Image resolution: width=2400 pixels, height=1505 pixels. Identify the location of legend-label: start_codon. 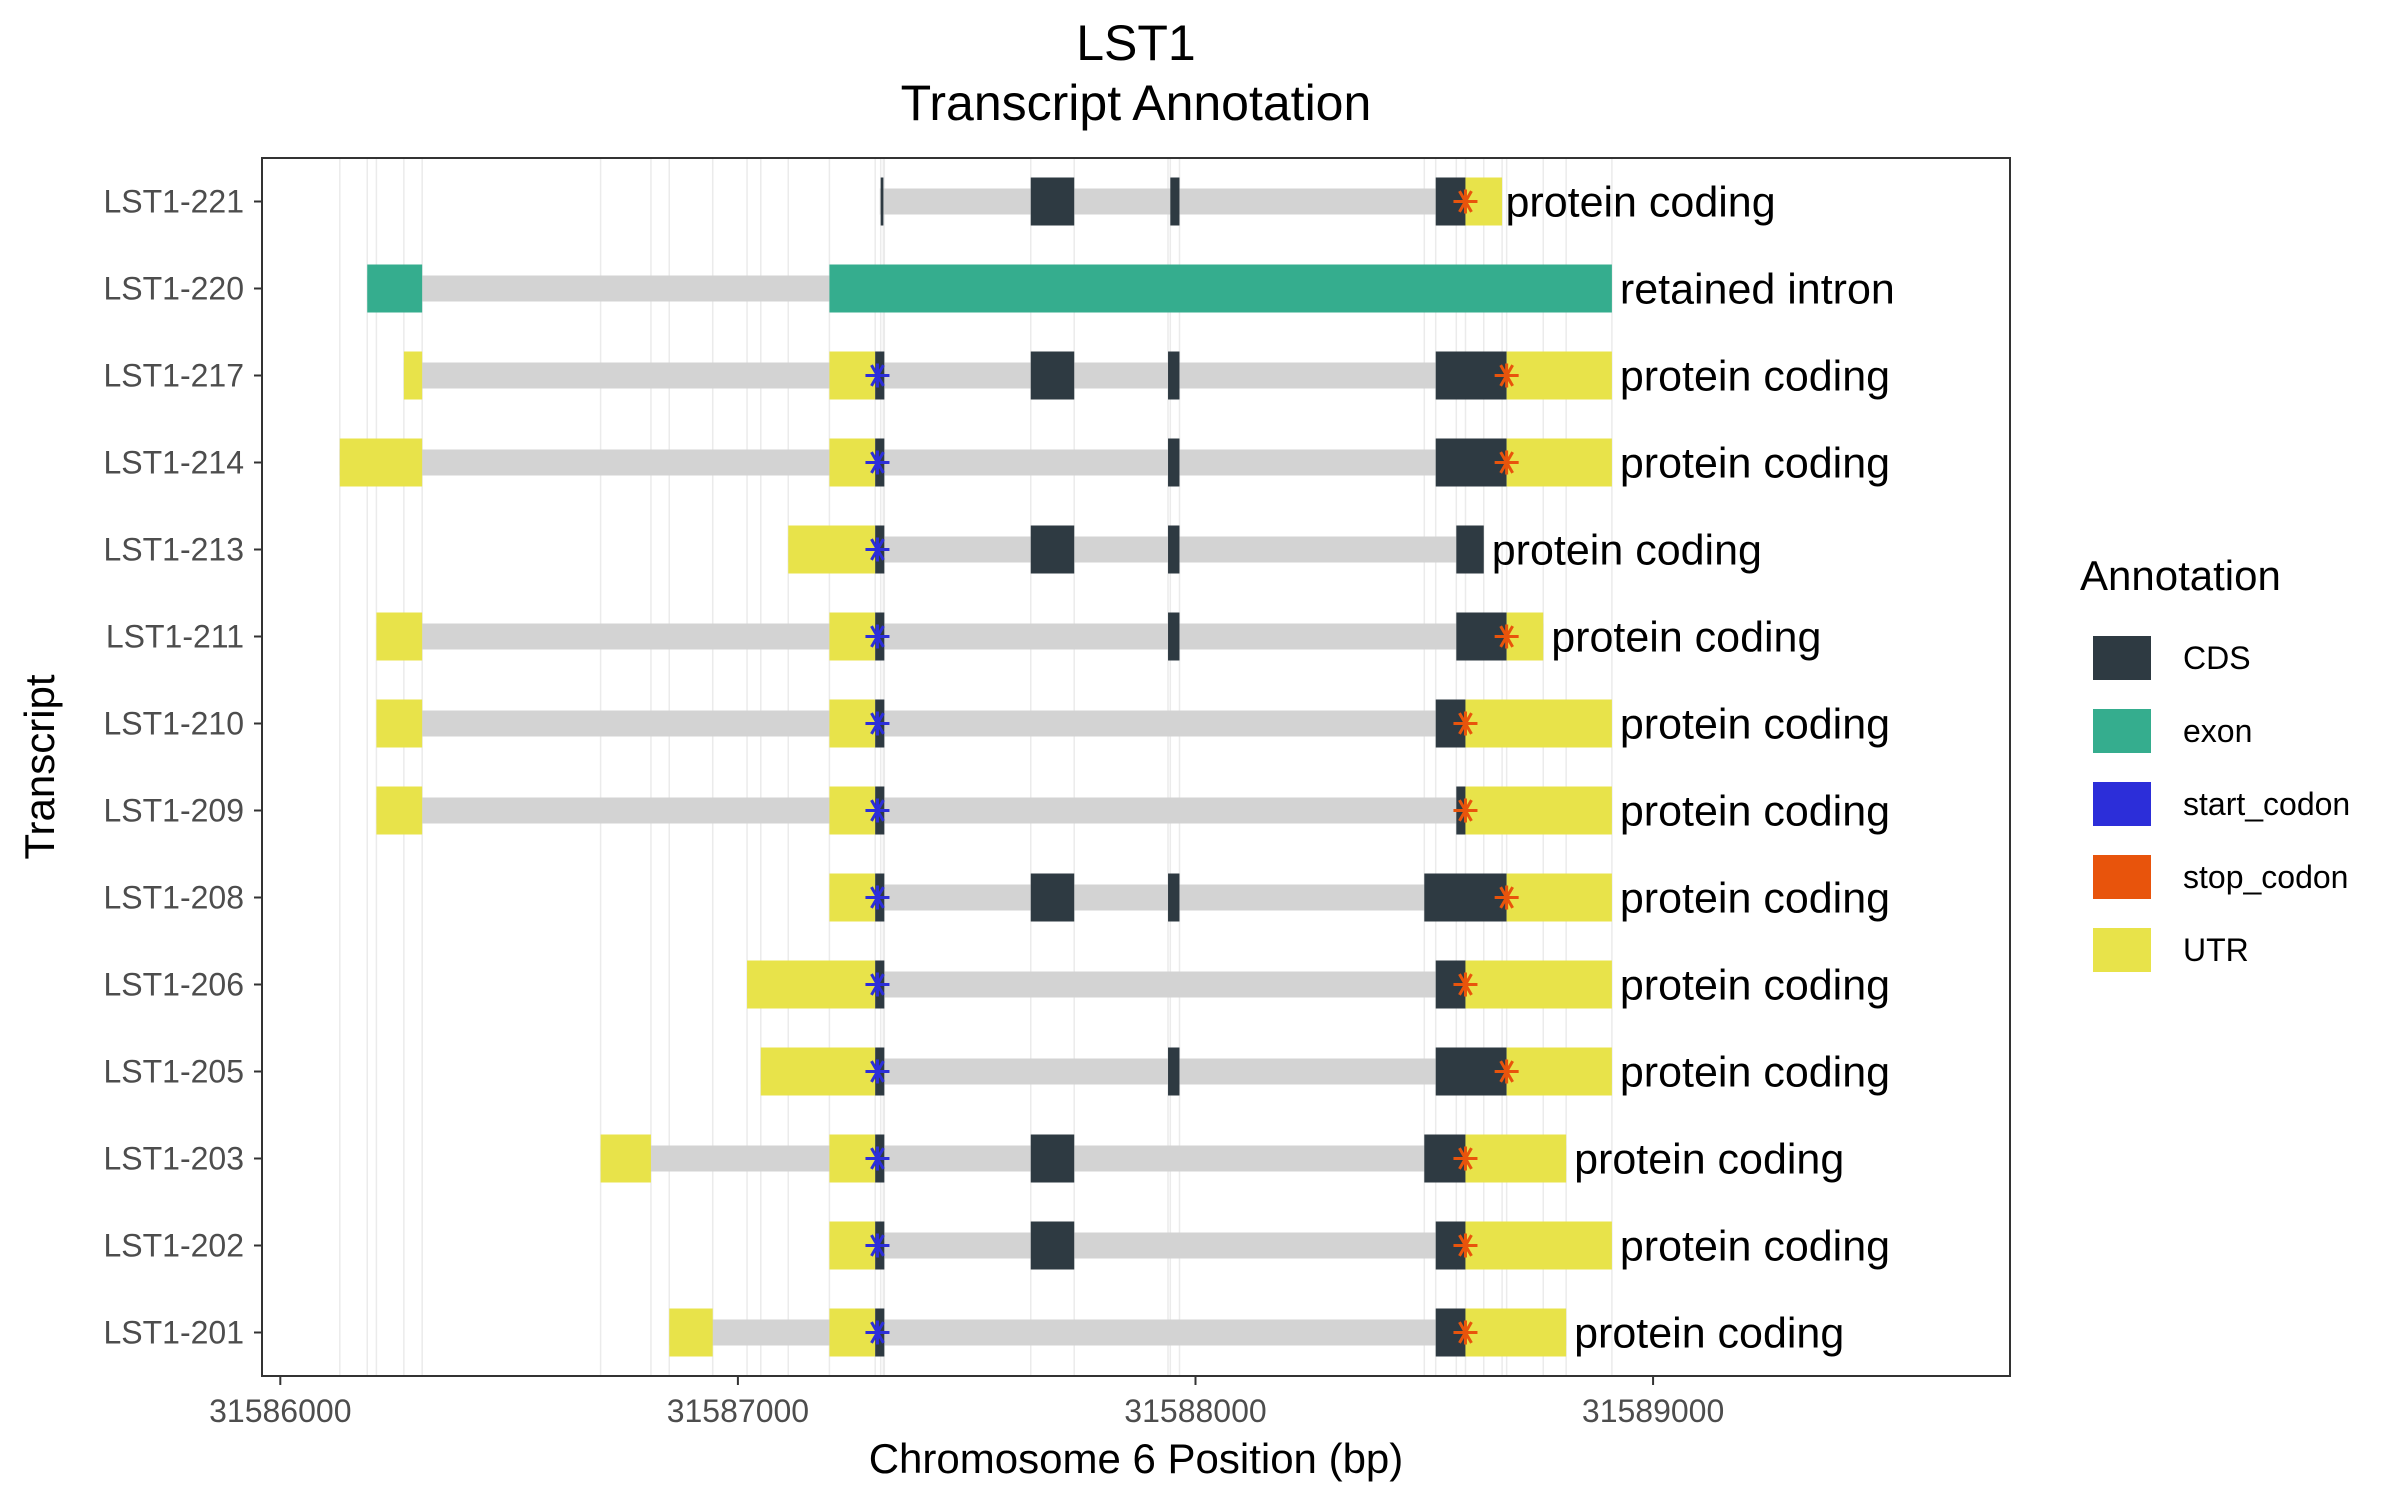
(2266, 804).